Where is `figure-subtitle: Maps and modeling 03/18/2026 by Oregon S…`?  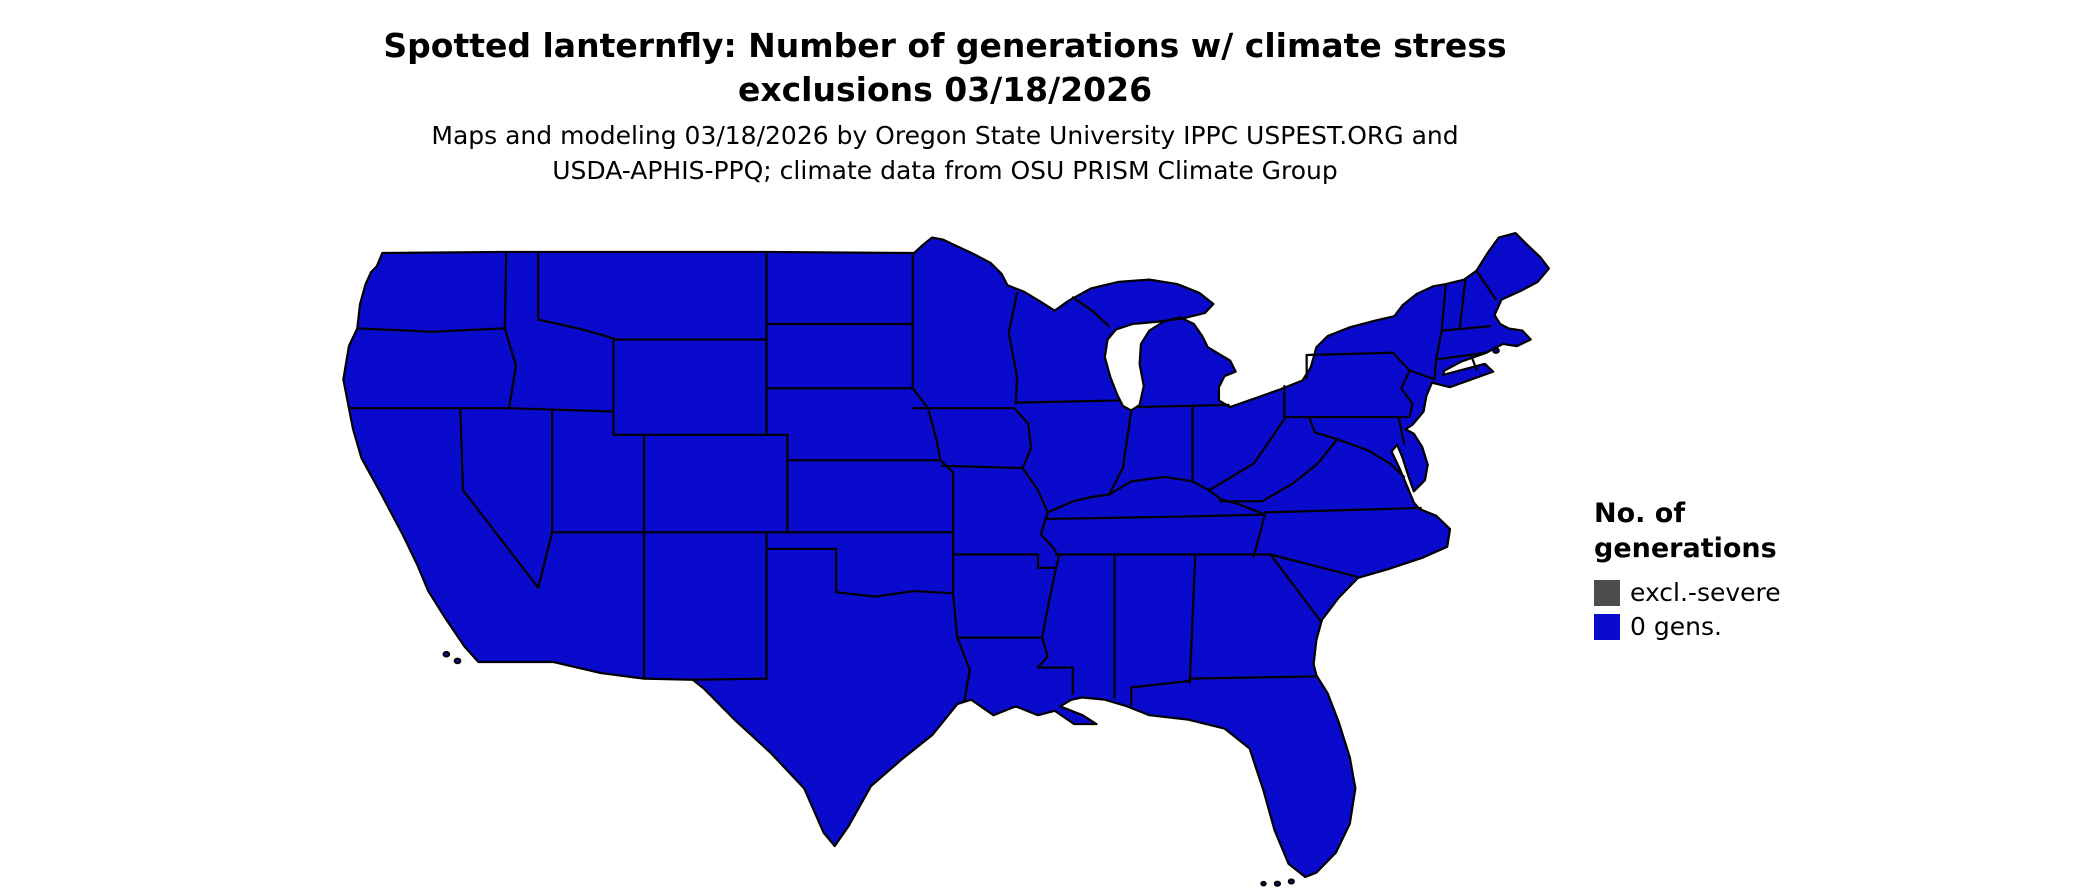
figure-subtitle: Maps and modeling 03/18/2026 by Oregon S… is located at coordinates (945, 153).